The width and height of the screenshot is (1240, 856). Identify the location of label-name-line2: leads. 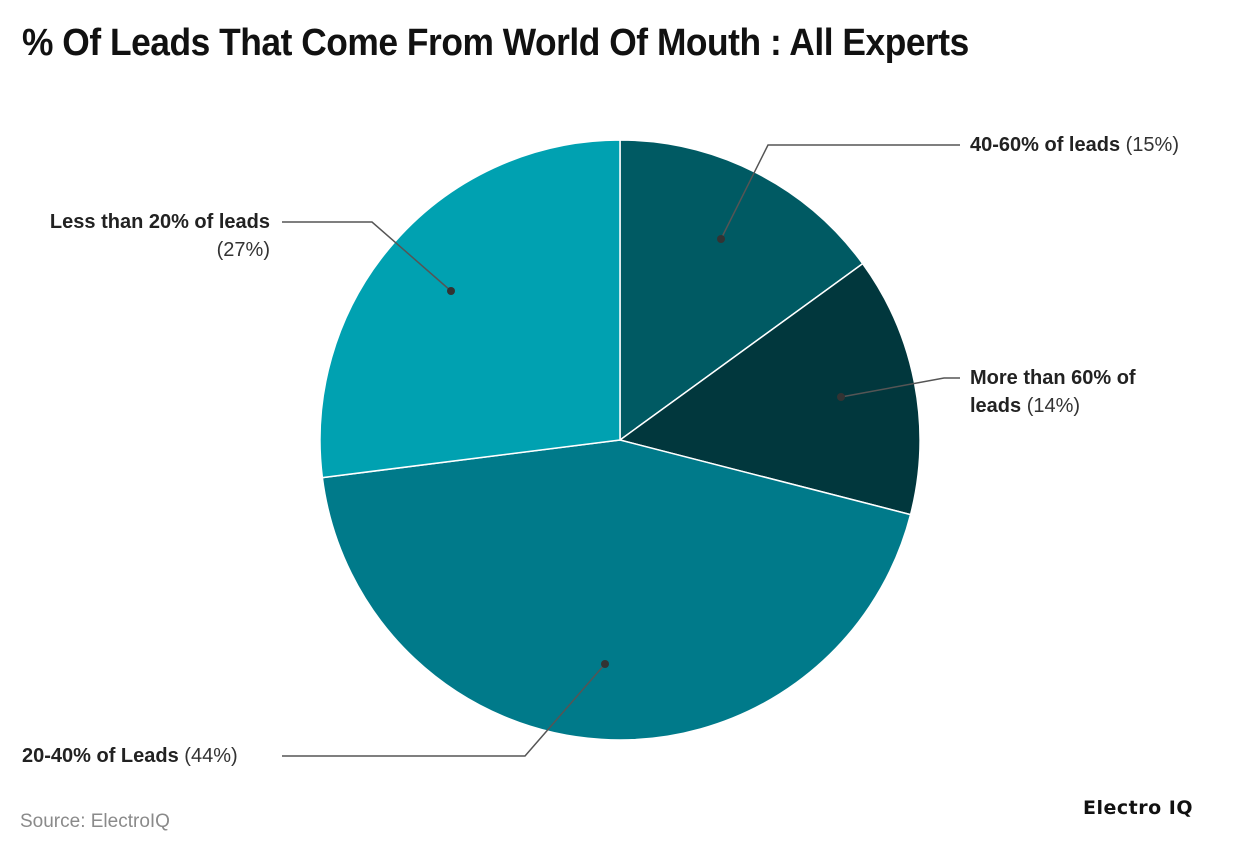
(996, 406).